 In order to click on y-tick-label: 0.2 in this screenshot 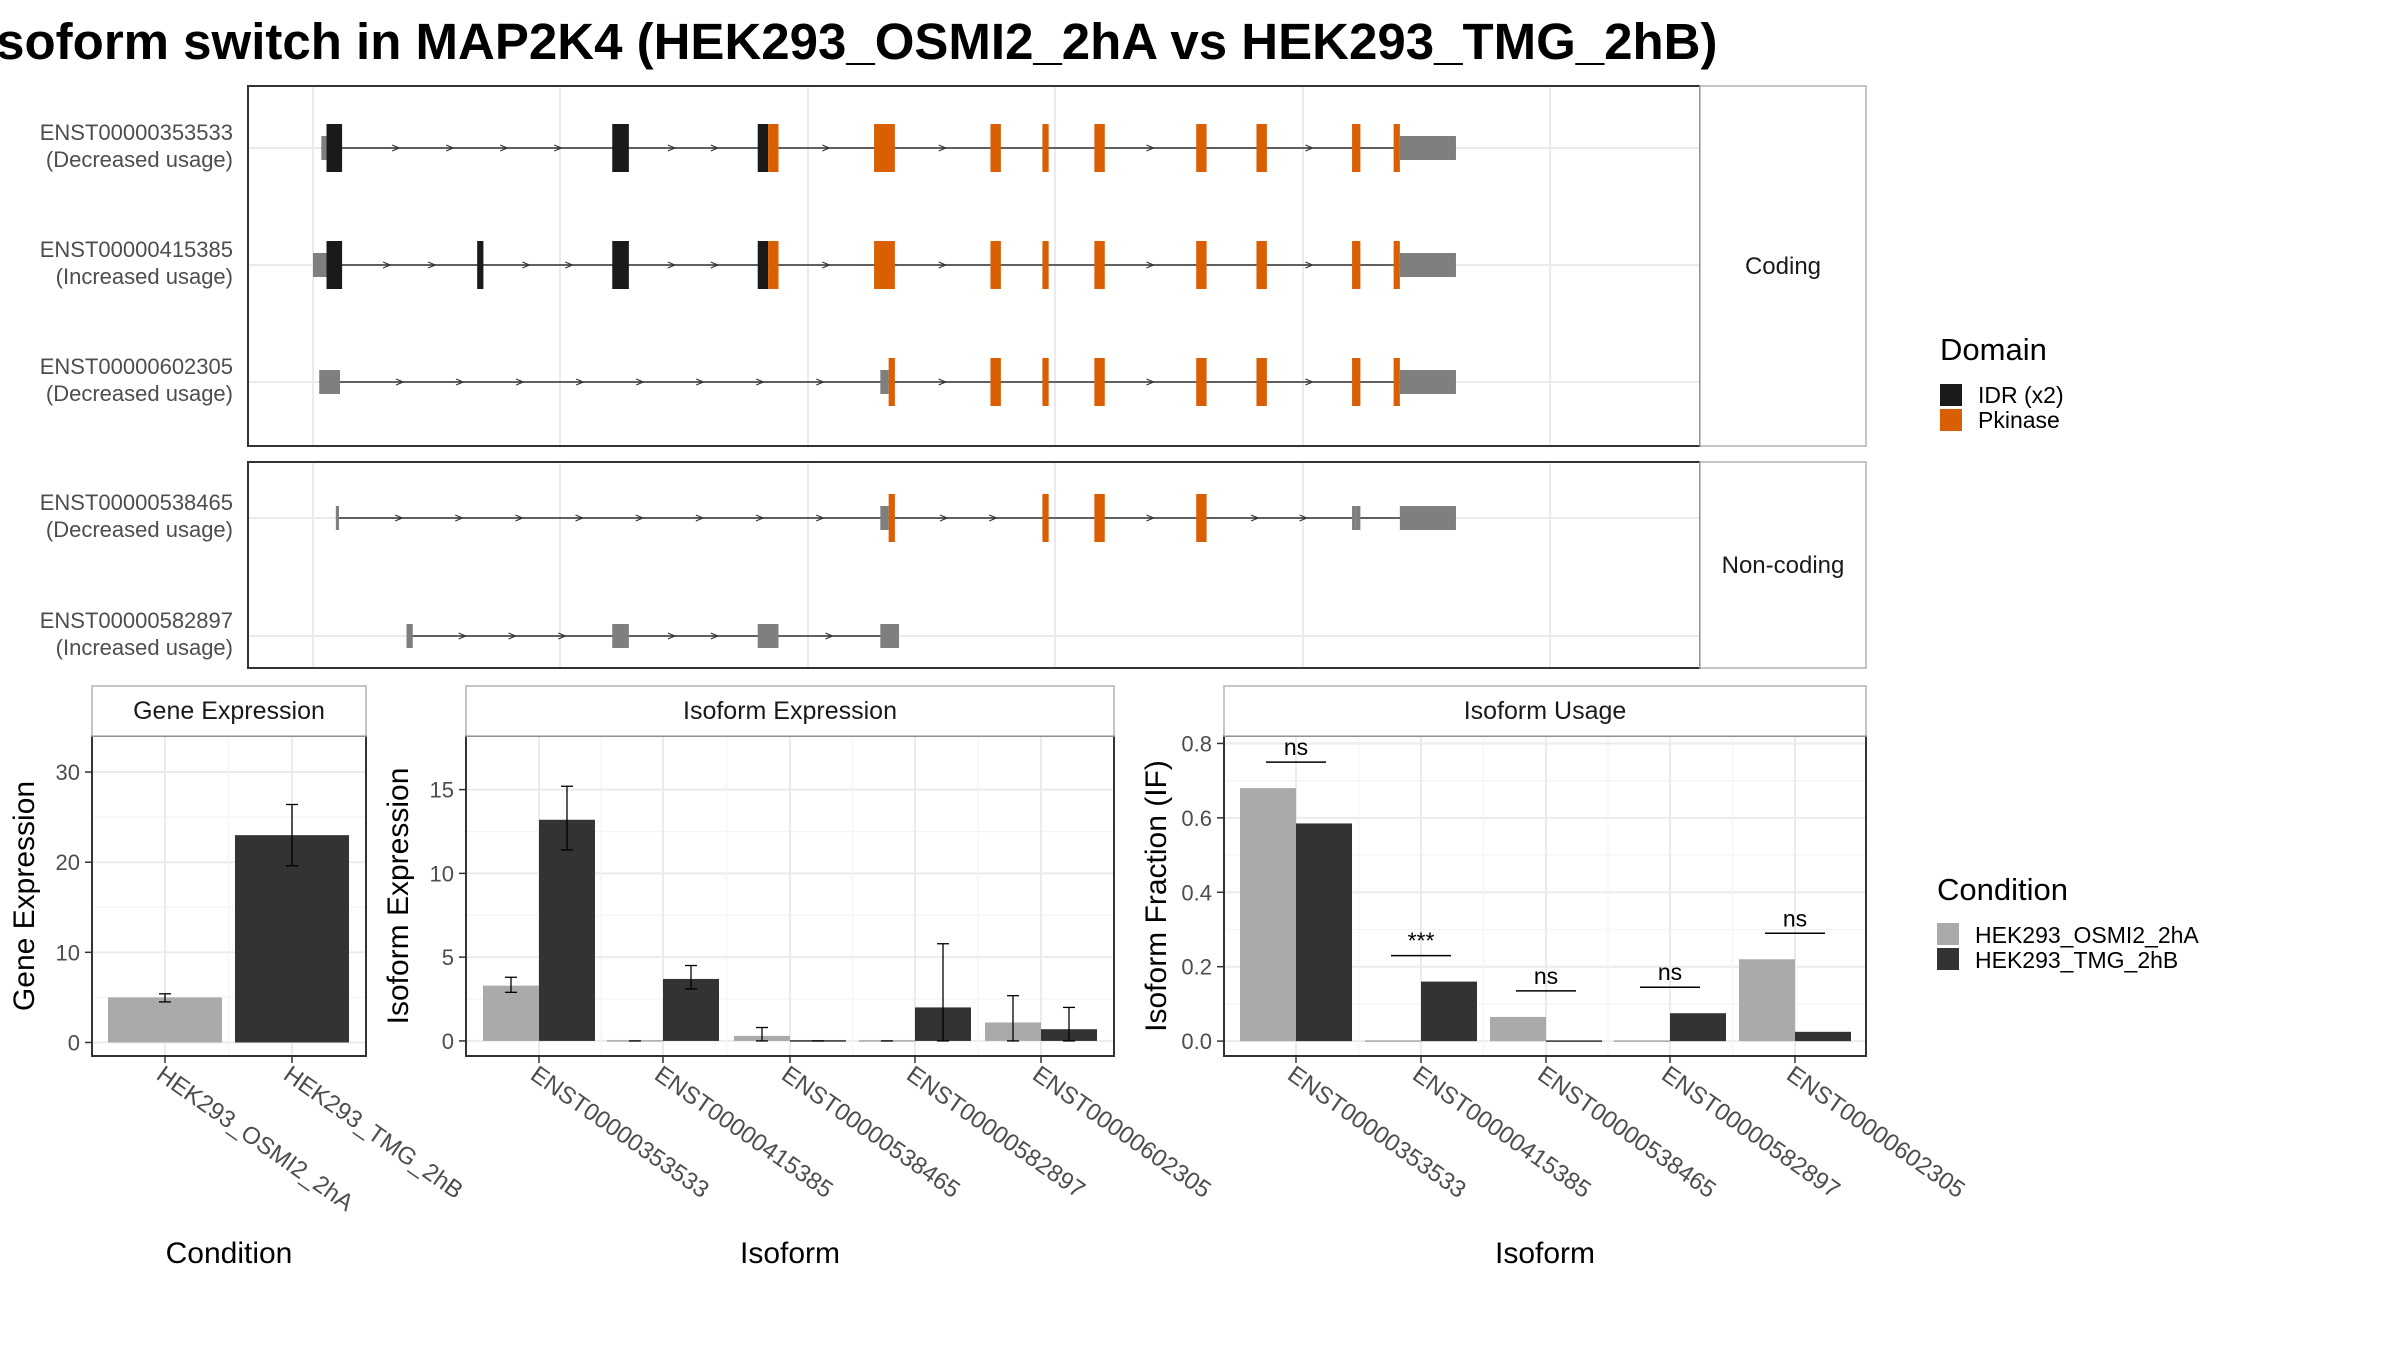, I will do `click(1196, 967)`.